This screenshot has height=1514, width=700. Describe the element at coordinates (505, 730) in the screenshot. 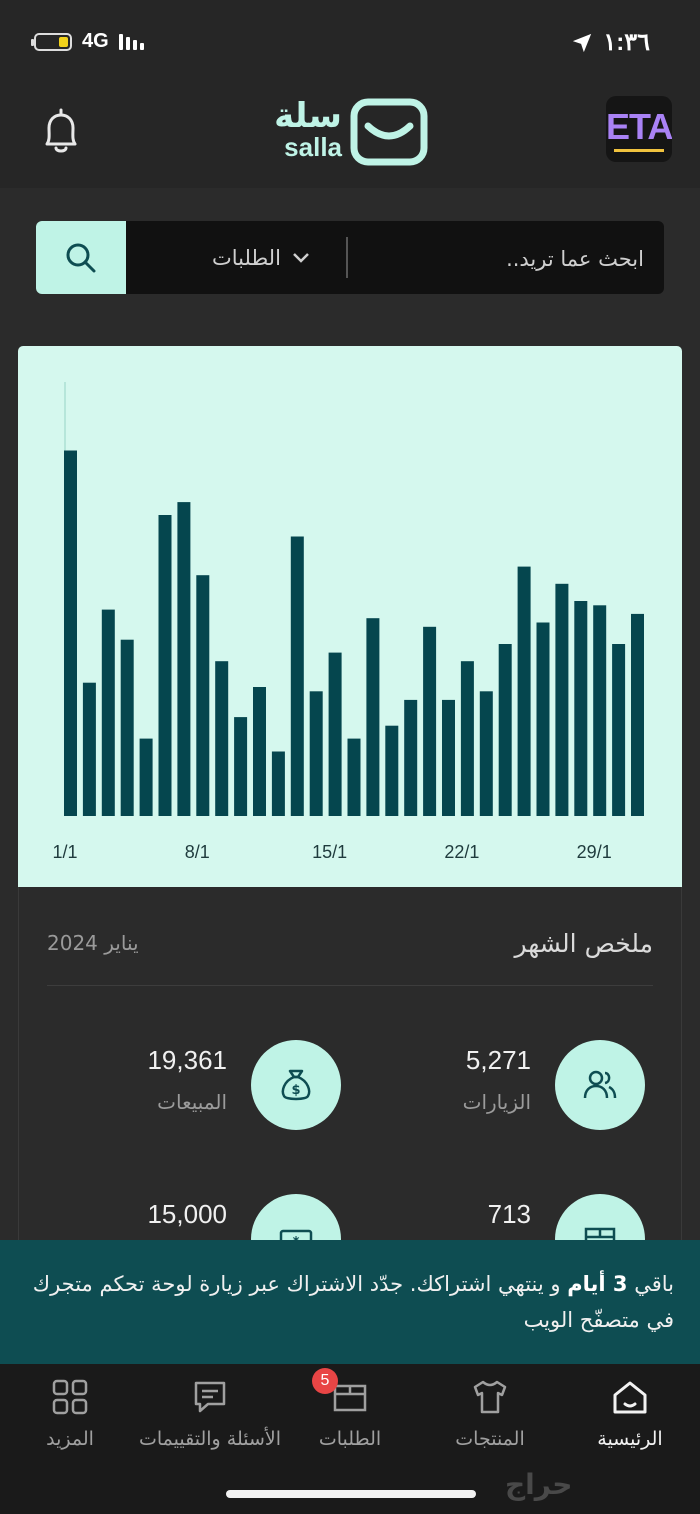

I see `chart-bar-24/1` at that location.